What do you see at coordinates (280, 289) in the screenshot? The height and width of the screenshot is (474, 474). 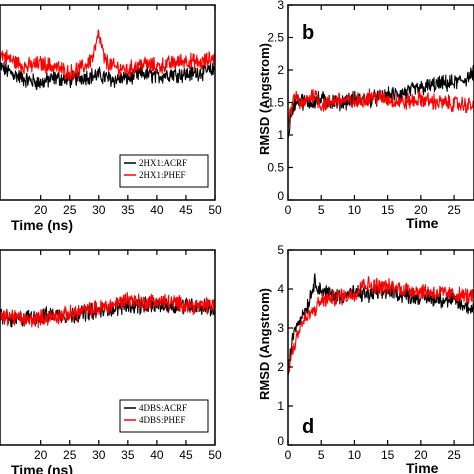 I see `y-tick-label: 4` at bounding box center [280, 289].